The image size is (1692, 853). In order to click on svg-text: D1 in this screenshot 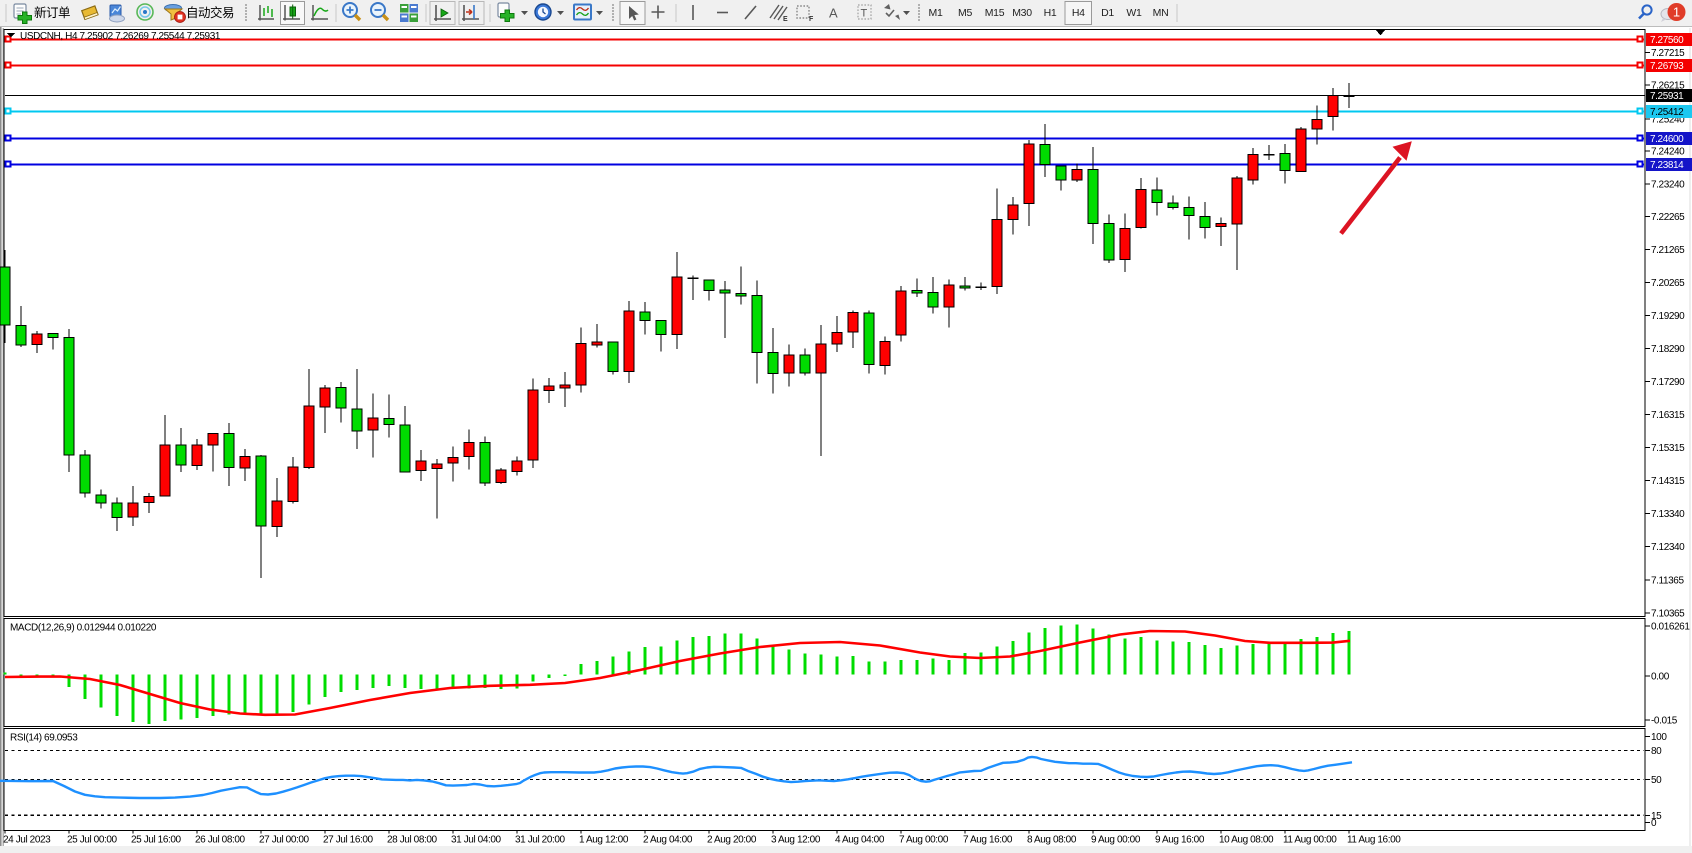, I will do `click(1107, 13)`.